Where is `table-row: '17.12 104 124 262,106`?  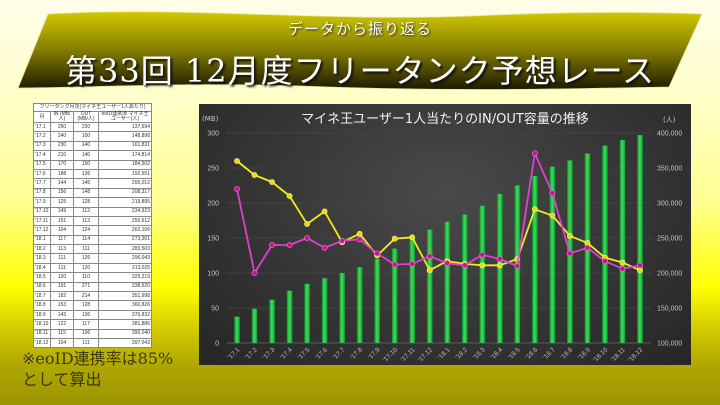 table-row: '17.12 104 124 262,106 is located at coordinates (92, 230).